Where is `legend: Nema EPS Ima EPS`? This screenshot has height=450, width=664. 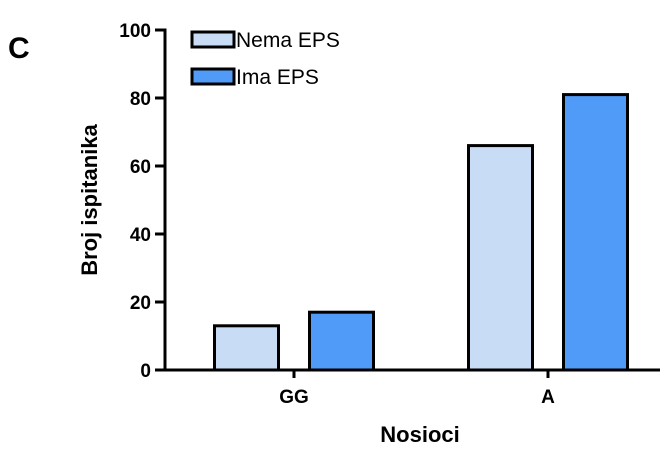
legend: Nema EPS Ima EPS is located at coordinates (265, 59).